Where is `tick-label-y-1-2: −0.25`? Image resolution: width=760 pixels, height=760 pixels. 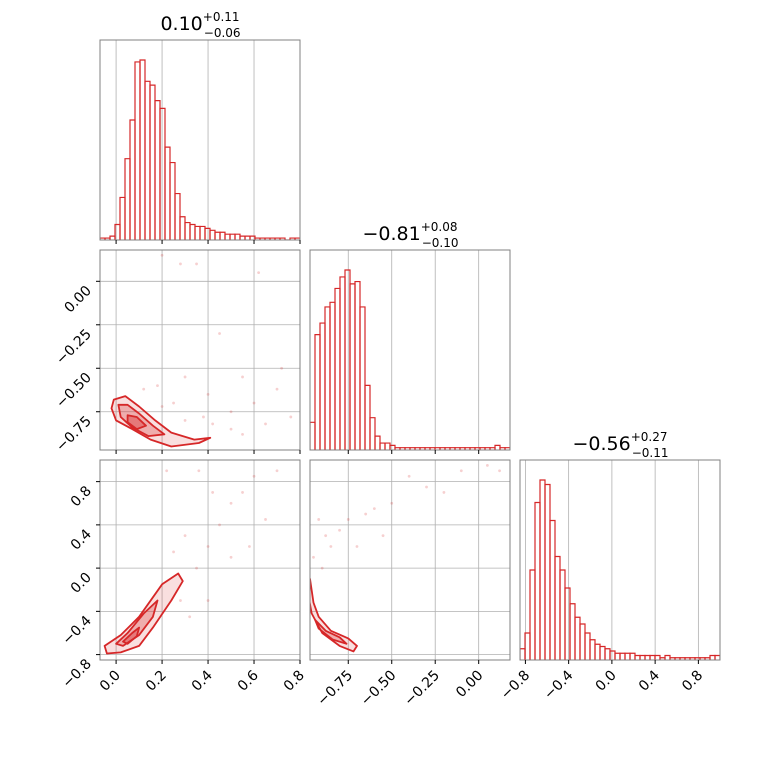
tick-label-y-1-2: −0.25 is located at coordinates (74, 347).